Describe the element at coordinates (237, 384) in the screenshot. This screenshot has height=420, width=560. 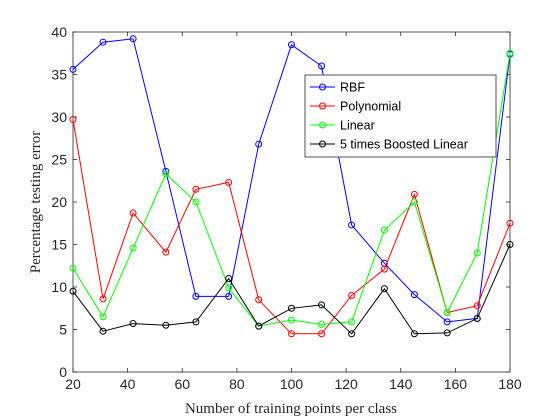
I see `x-tick-label: 80` at that location.